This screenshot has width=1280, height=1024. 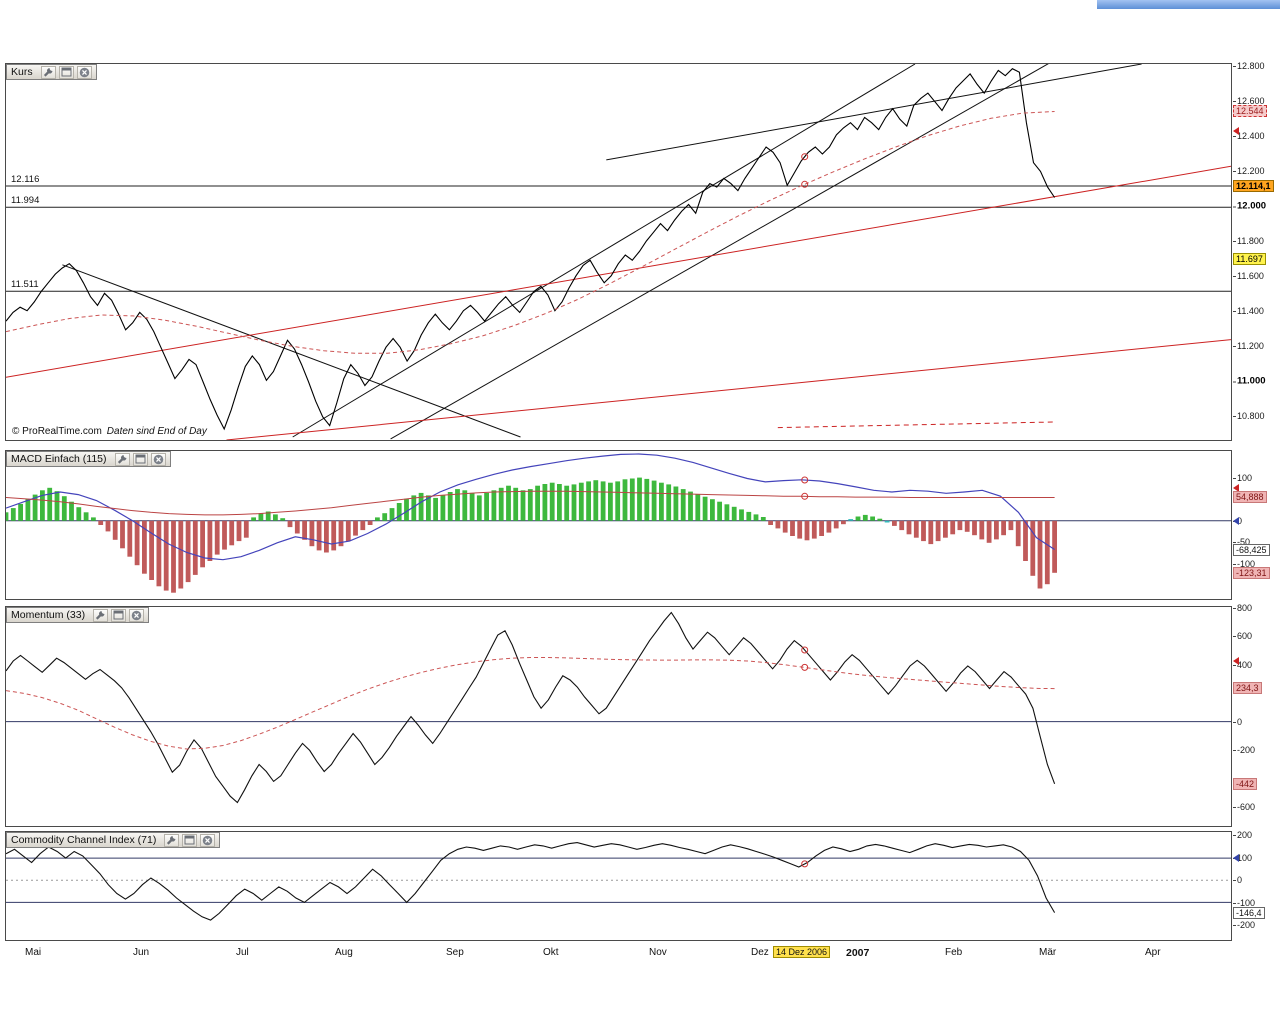 What do you see at coordinates (802, 952) in the screenshot?
I see `selected-date-label: 14 Dez 2006` at bounding box center [802, 952].